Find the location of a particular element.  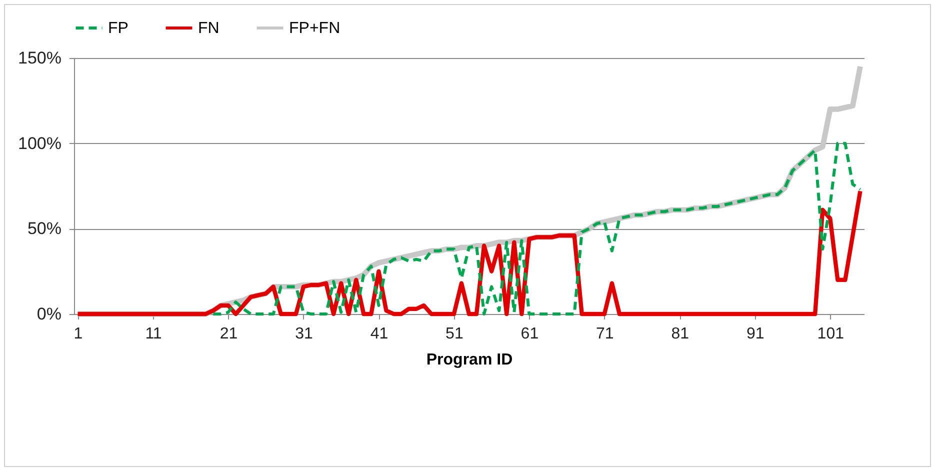

legend-label: FP is located at coordinates (118, 28).